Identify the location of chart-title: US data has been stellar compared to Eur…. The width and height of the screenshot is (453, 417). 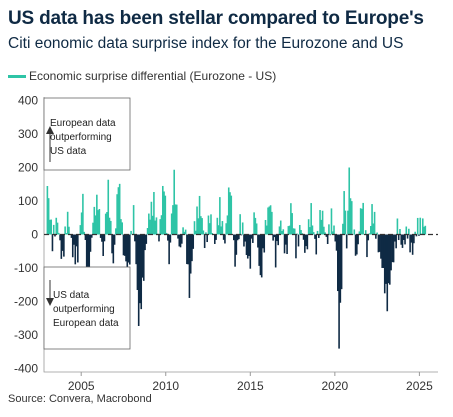
(216, 18).